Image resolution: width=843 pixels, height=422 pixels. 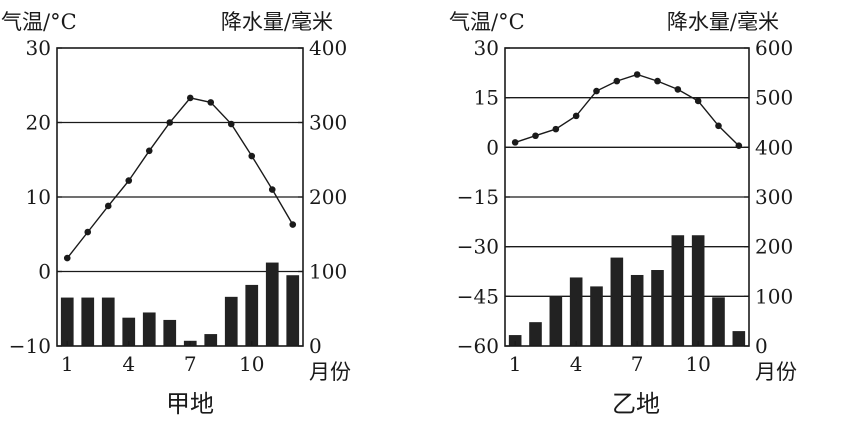 I want to click on right-tick-label: 500, so click(x=774, y=98).